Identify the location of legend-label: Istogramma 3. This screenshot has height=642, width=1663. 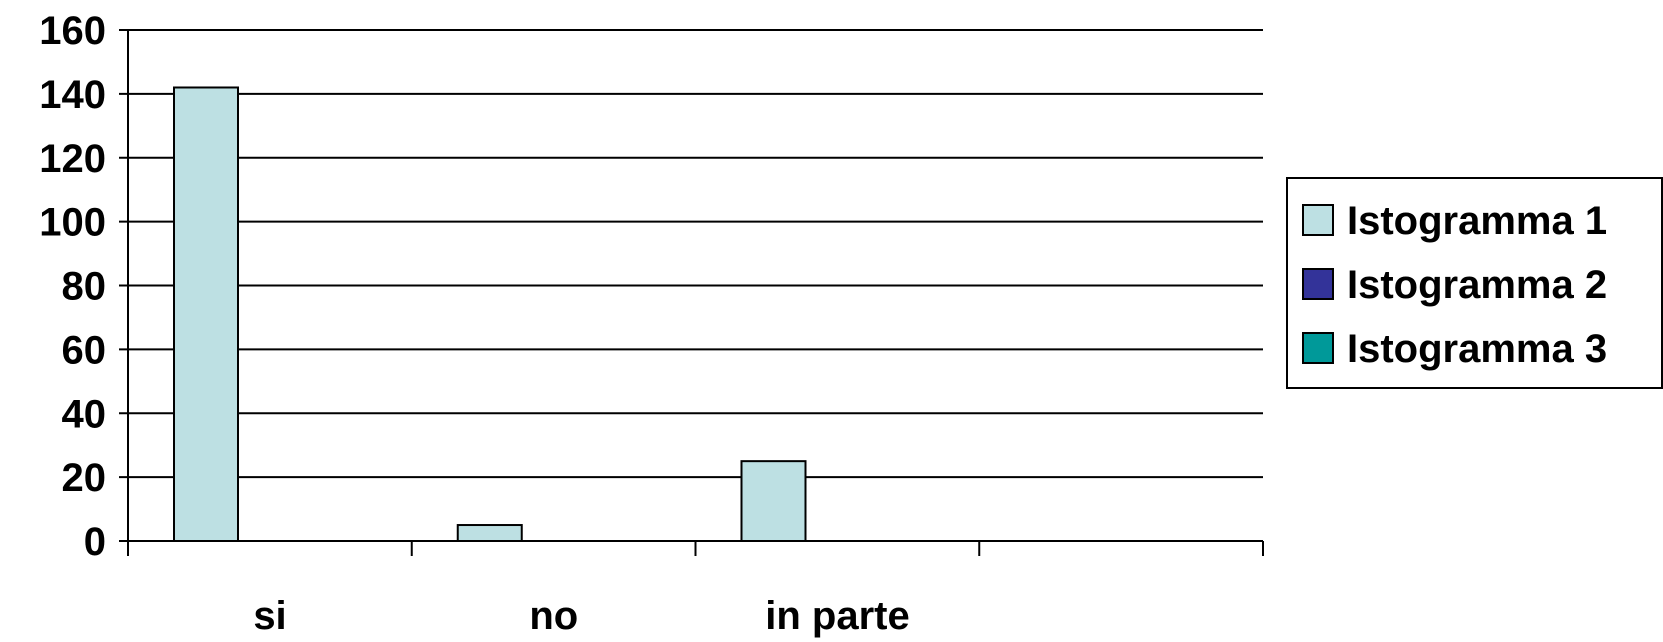
(1477, 349).